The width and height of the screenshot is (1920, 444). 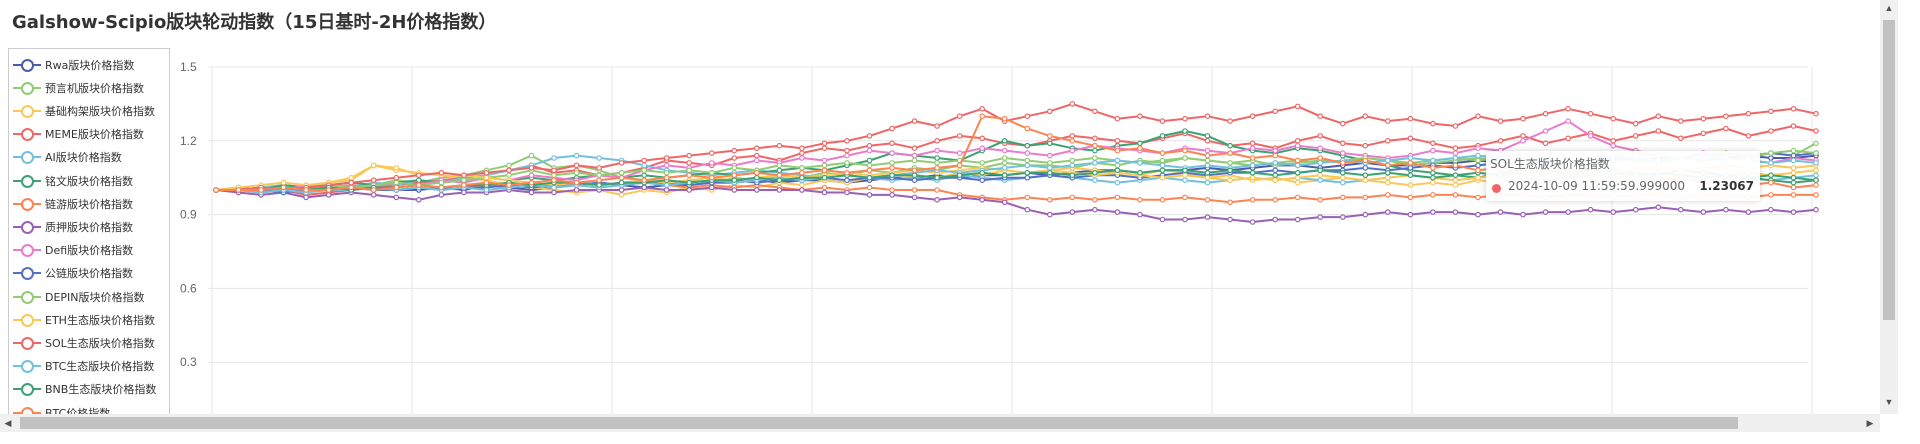 What do you see at coordinates (71, 64) in the screenshot?
I see `legend-item: Rwa版块价格指数` at bounding box center [71, 64].